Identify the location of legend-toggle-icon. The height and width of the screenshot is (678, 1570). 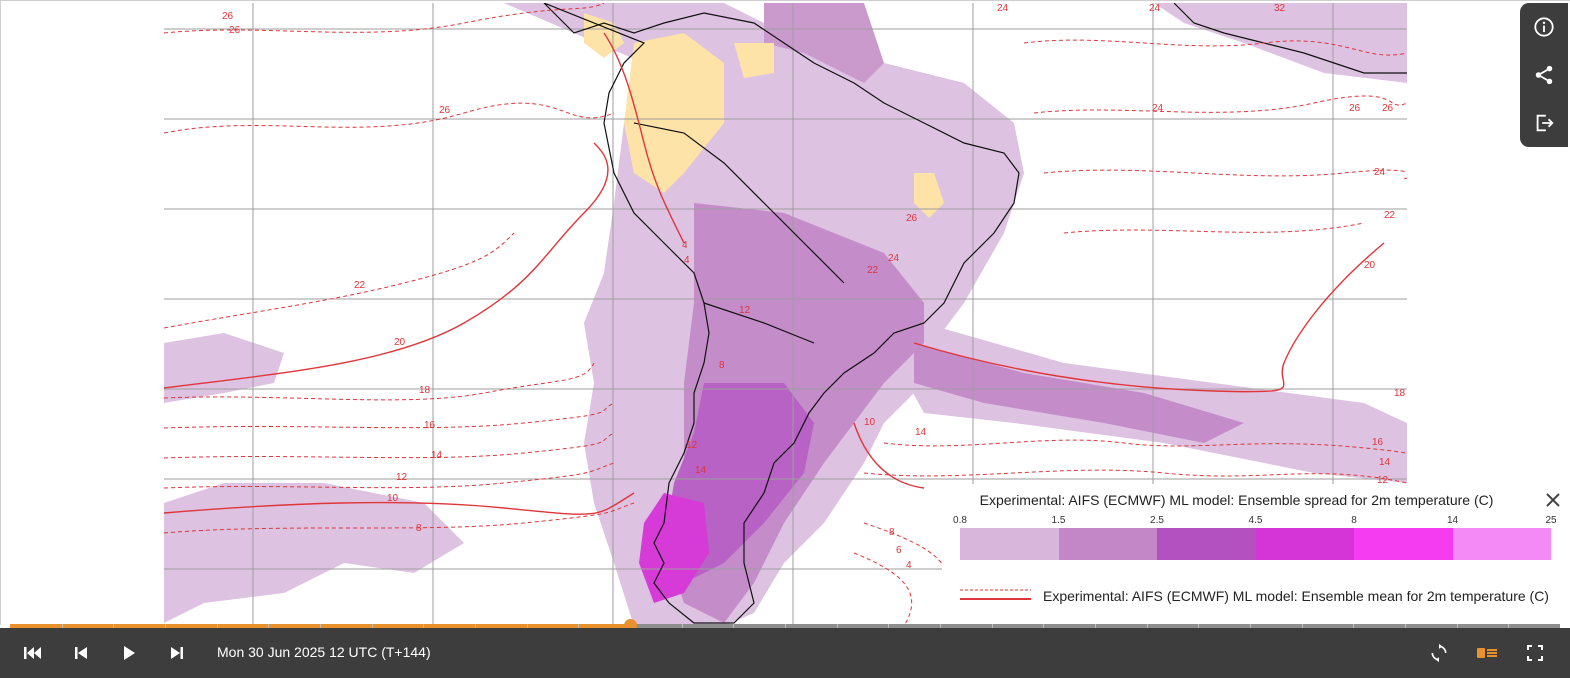
(1487, 653).